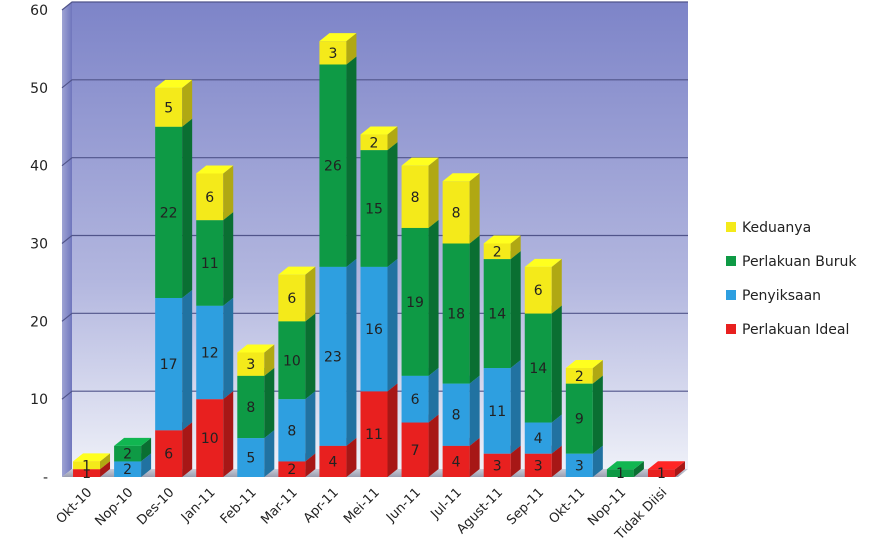 This screenshot has height=557, width=877. I want to click on data-label: 23, so click(333, 357).